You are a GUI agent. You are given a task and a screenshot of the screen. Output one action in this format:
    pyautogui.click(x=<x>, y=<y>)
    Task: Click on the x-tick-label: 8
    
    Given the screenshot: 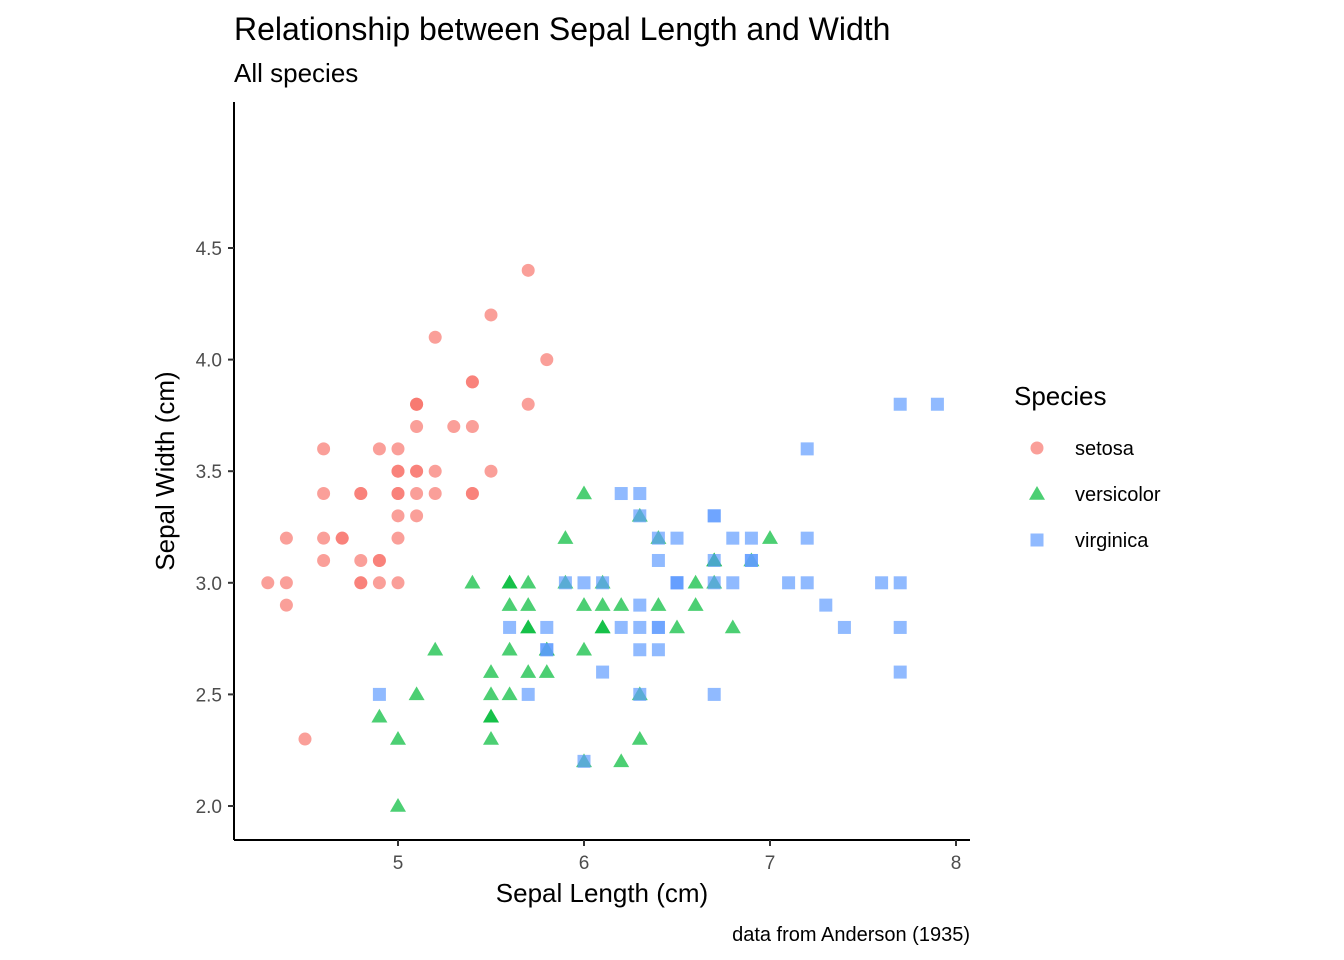 What is the action you would take?
    pyautogui.click(x=956, y=863)
    